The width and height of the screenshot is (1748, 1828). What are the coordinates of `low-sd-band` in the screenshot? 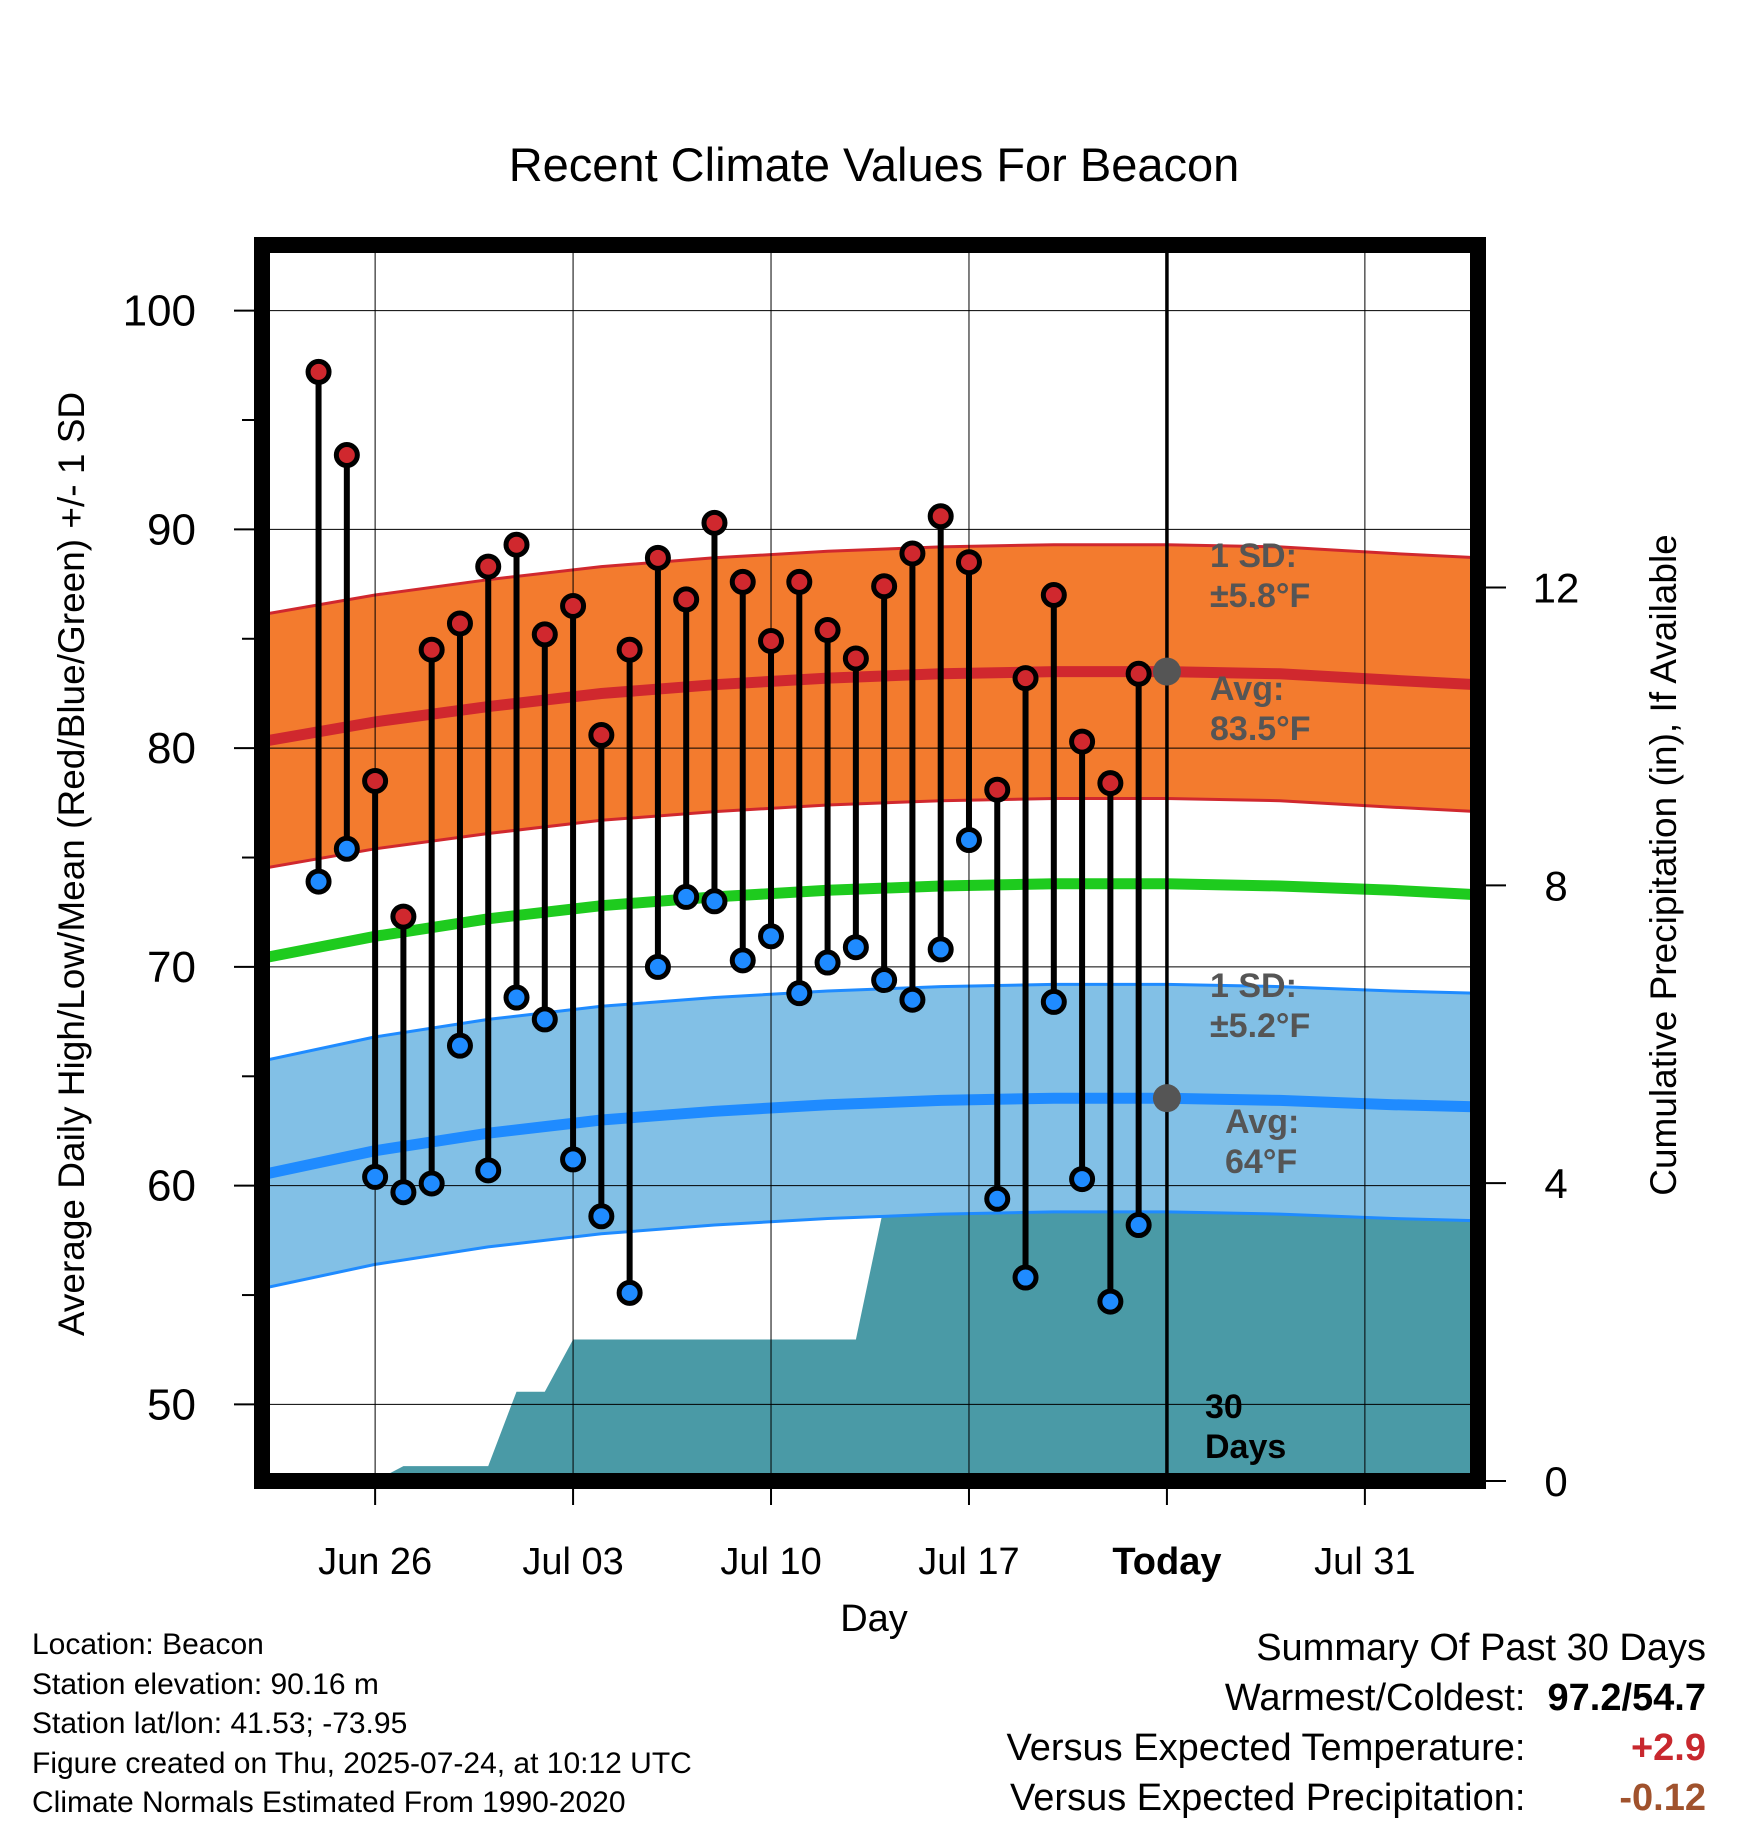 It's located at (870, 1136).